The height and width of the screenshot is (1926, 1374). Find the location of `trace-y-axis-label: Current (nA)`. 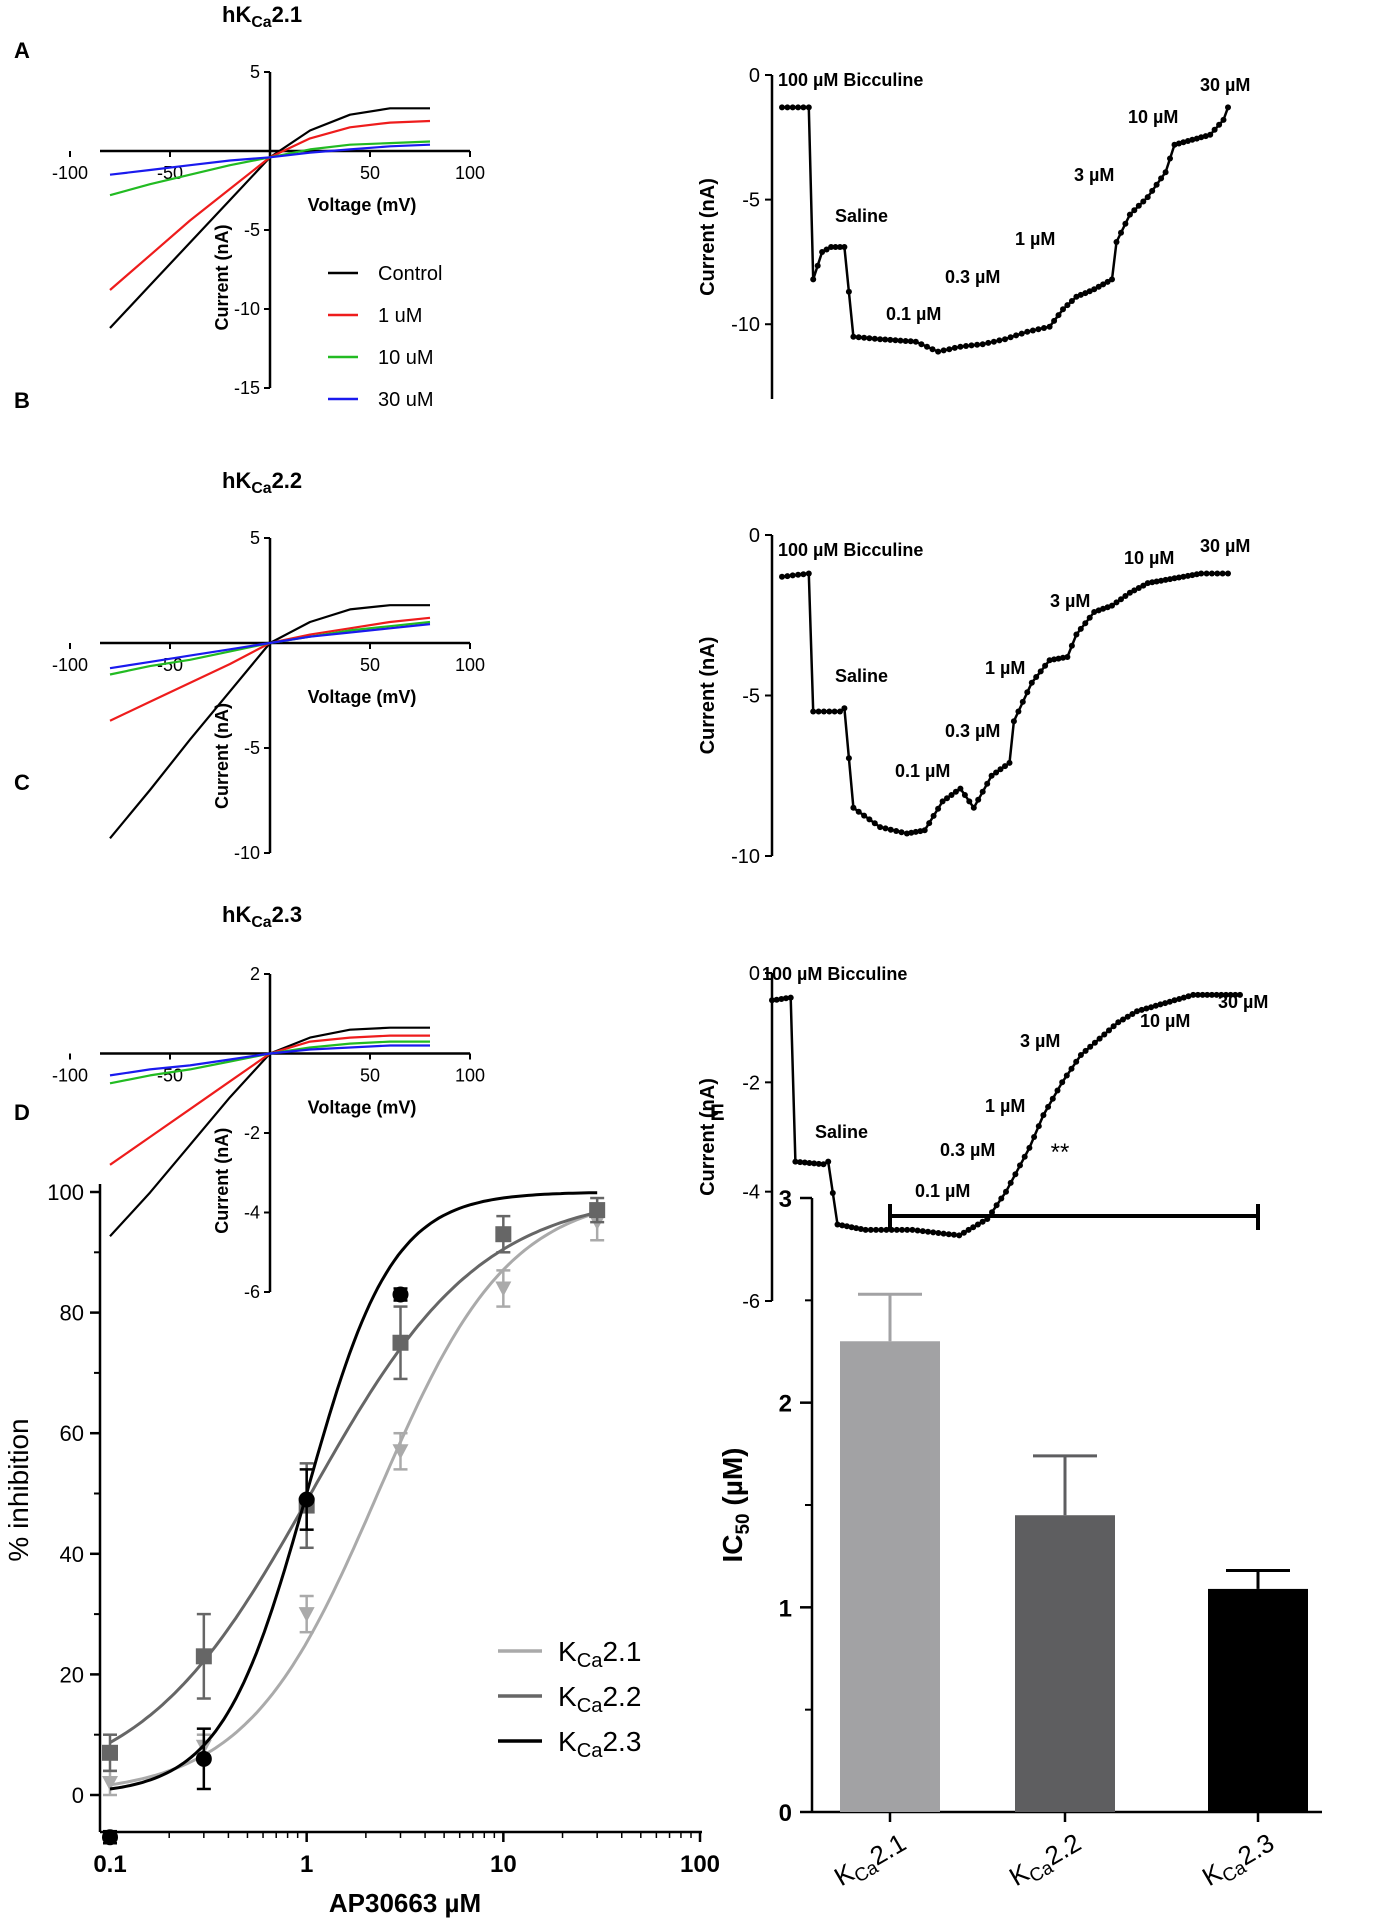

trace-y-axis-label: Current (nA) is located at coordinates (708, 1137).